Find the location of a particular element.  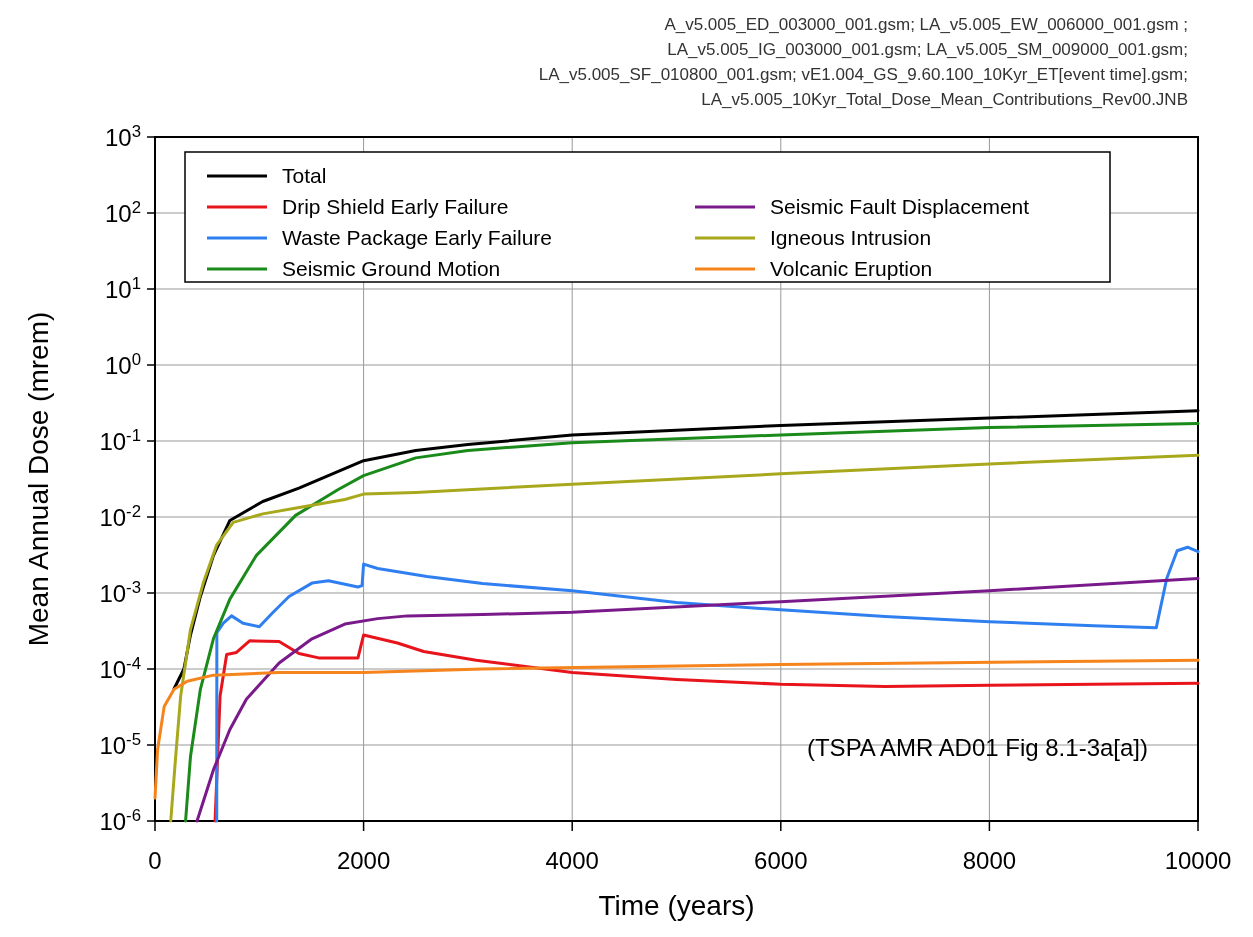

y-tick-label: 10$^{-2}$ is located at coordinates (120, 516).